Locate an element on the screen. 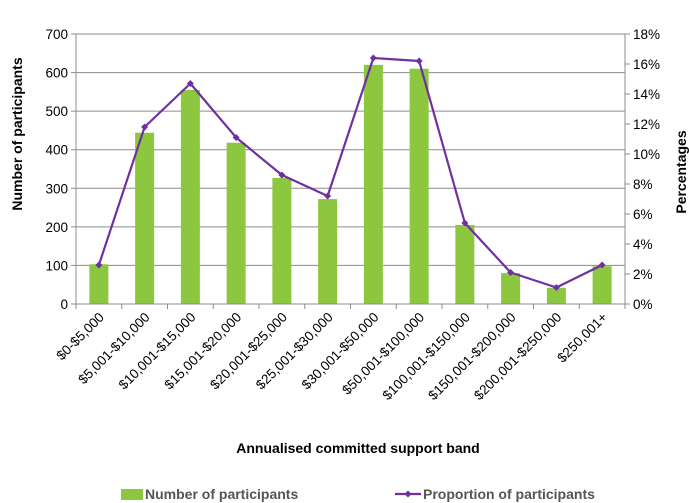  y2-tick-label: 0% is located at coordinates (643, 304).